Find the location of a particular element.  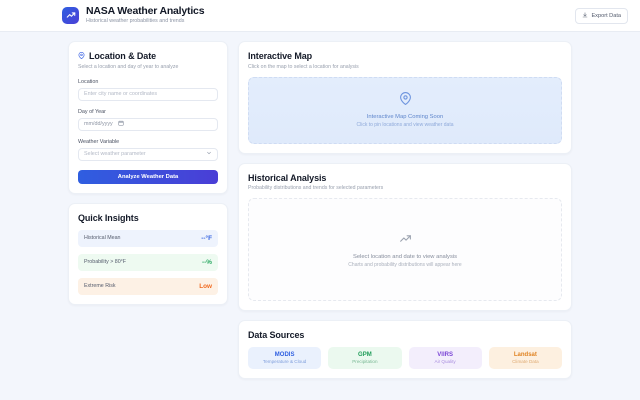

data-source-name: GPM is located at coordinates (365, 354).